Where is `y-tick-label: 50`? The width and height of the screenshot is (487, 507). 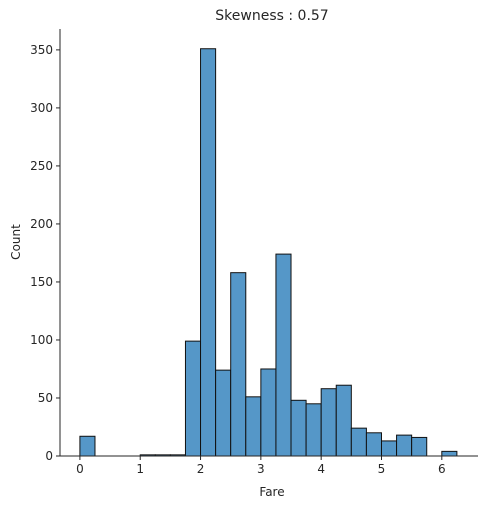
y-tick-label: 50 is located at coordinates (45, 398).